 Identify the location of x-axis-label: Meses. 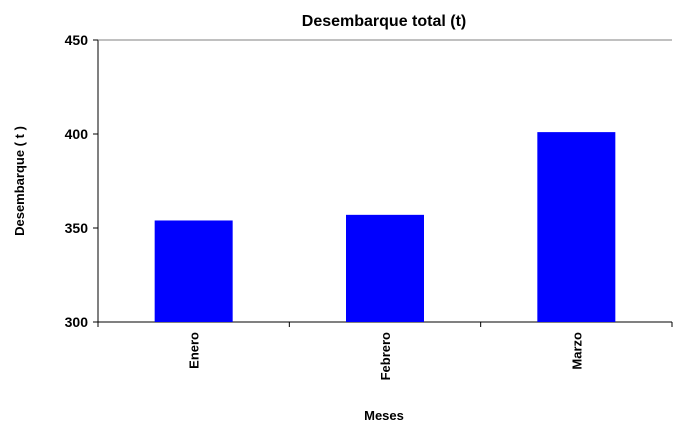
(384, 415).